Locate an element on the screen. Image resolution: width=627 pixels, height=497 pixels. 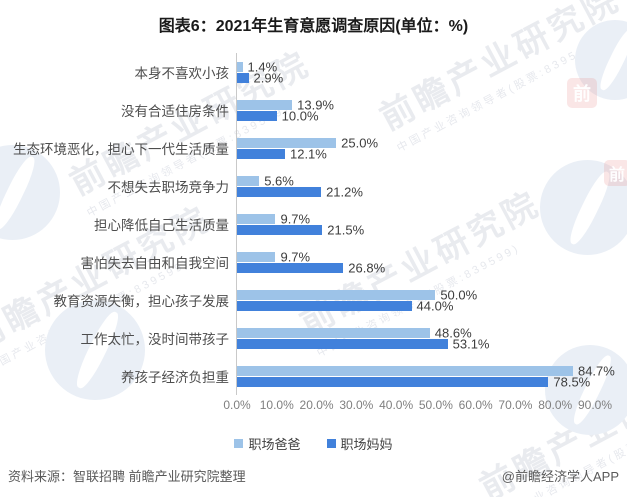
x-tick-label: 70.0% is located at coordinates (515, 405).